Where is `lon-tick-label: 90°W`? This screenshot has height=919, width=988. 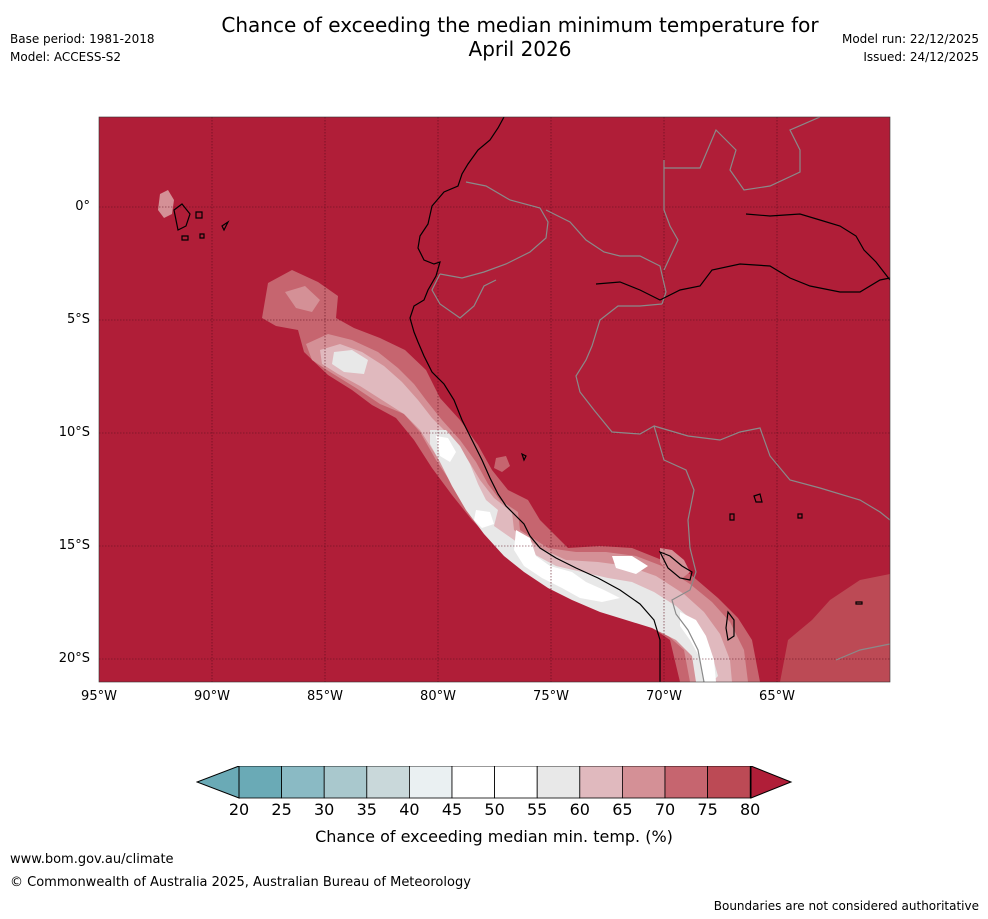
lon-tick-label: 90°W is located at coordinates (212, 696).